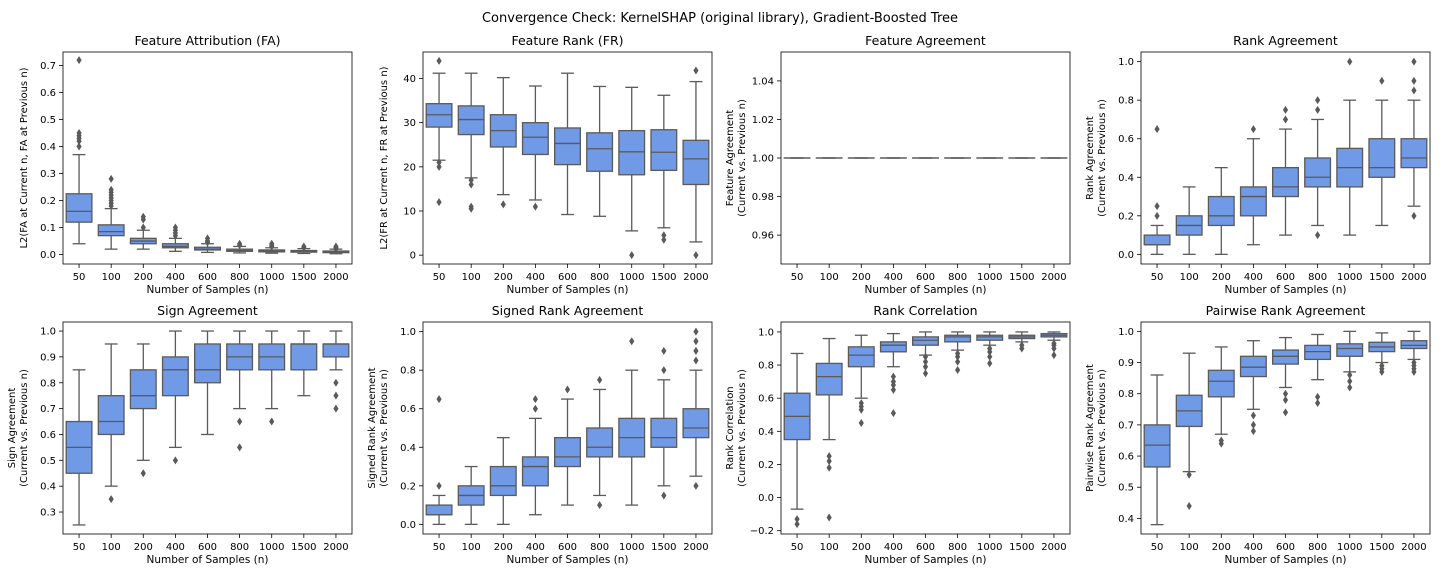 This screenshot has width=1440, height=576. I want to click on plot-frame, so click(567, 158).